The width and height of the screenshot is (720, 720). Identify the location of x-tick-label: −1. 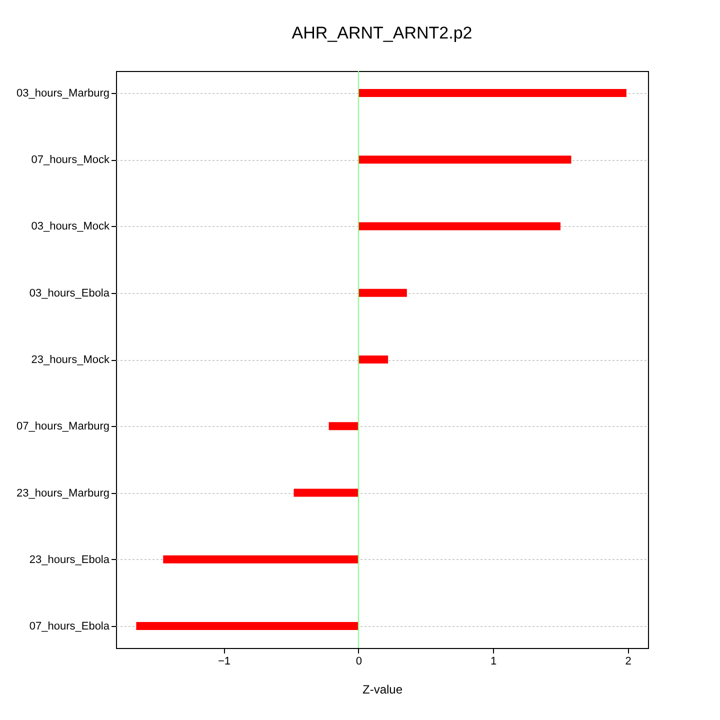
(224, 662).